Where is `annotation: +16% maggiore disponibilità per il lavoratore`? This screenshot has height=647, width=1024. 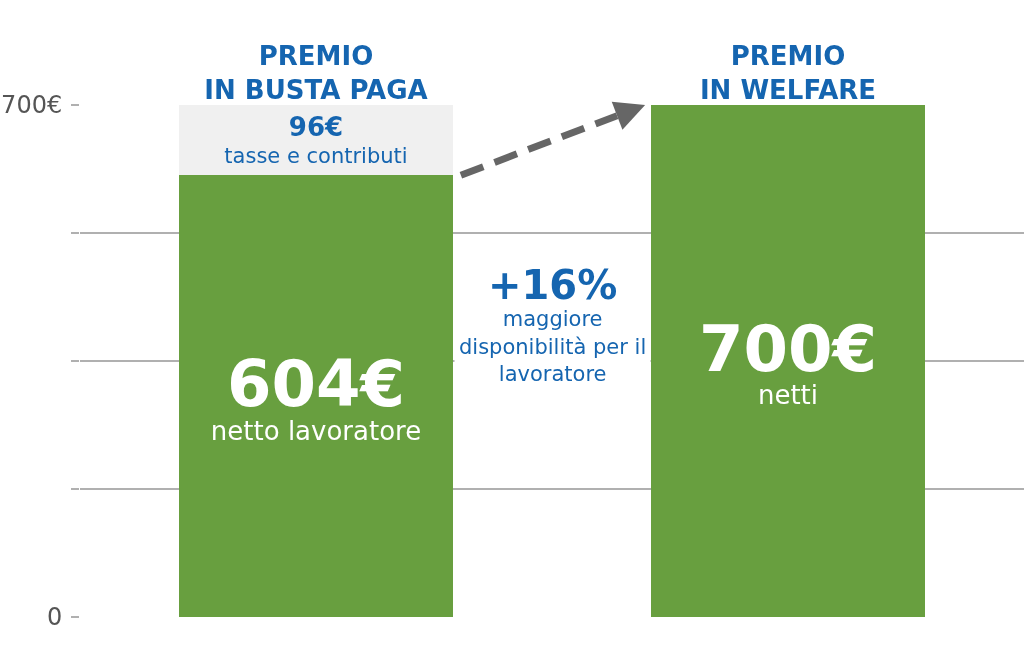 annotation: +16% maggiore disponibilità per il lavoratore is located at coordinates (553, 324).